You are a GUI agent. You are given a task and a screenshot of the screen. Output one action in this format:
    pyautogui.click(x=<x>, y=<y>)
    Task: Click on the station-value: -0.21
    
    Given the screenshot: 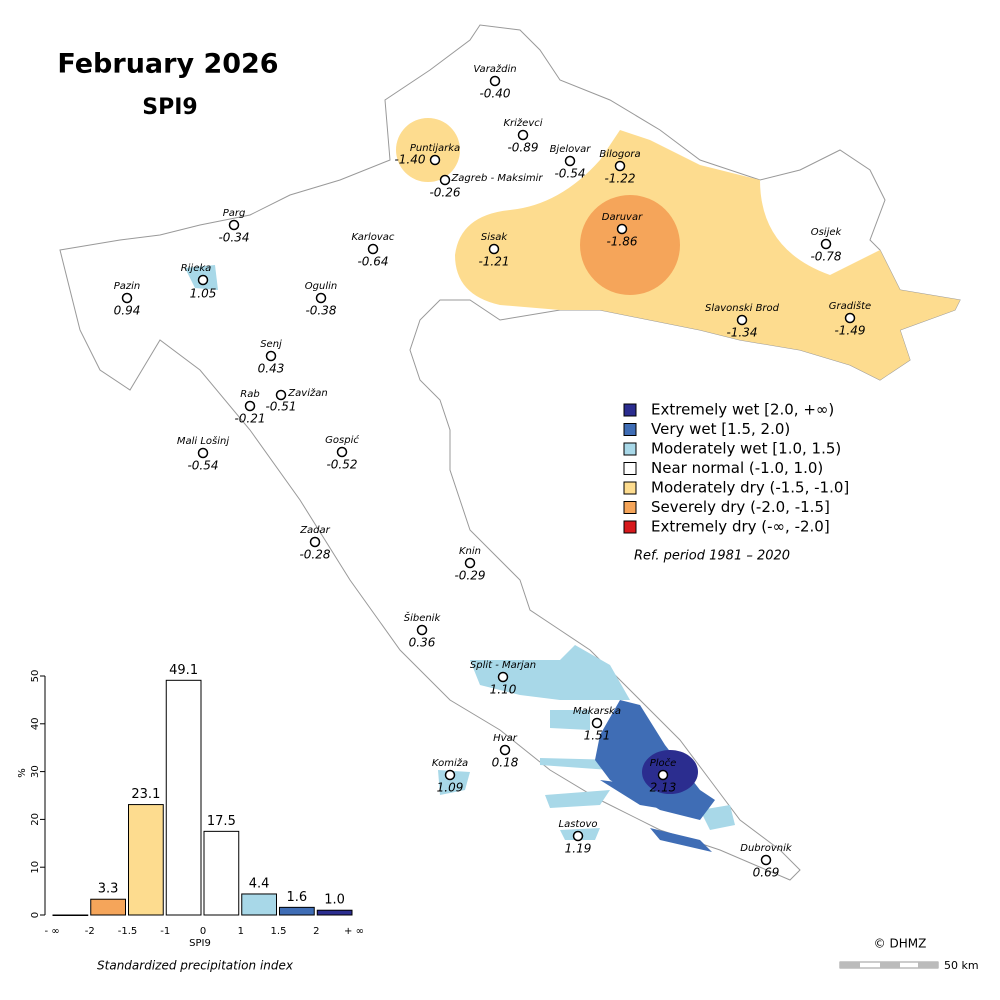 What is the action you would take?
    pyautogui.click(x=249, y=419)
    